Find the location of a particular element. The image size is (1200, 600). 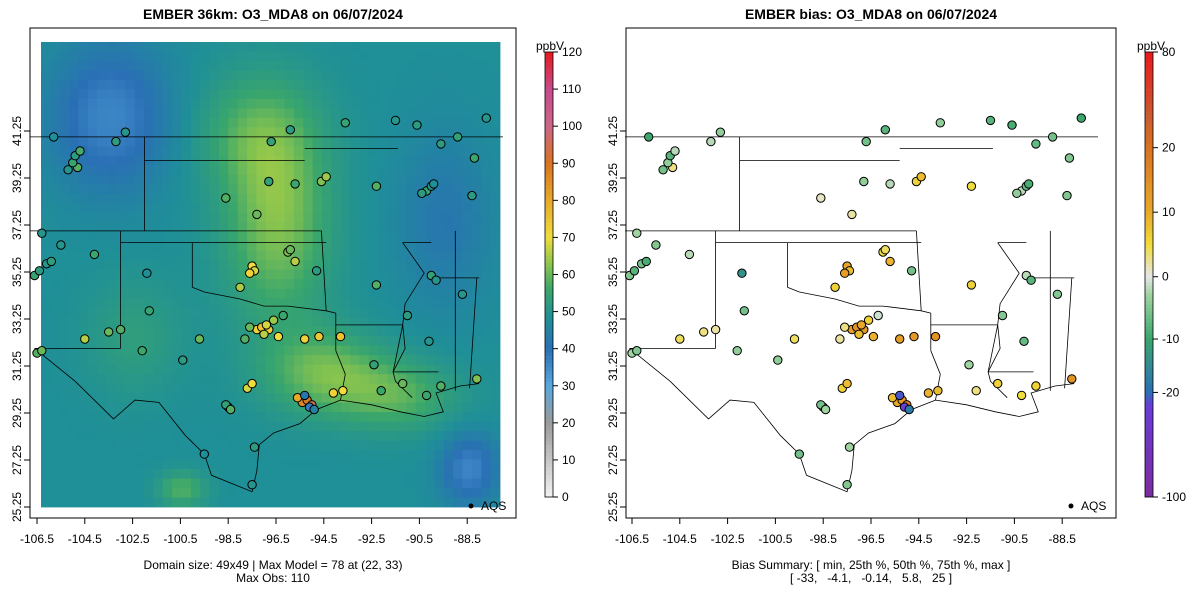

colorbar-tick-label: 60 is located at coordinates (569, 275).